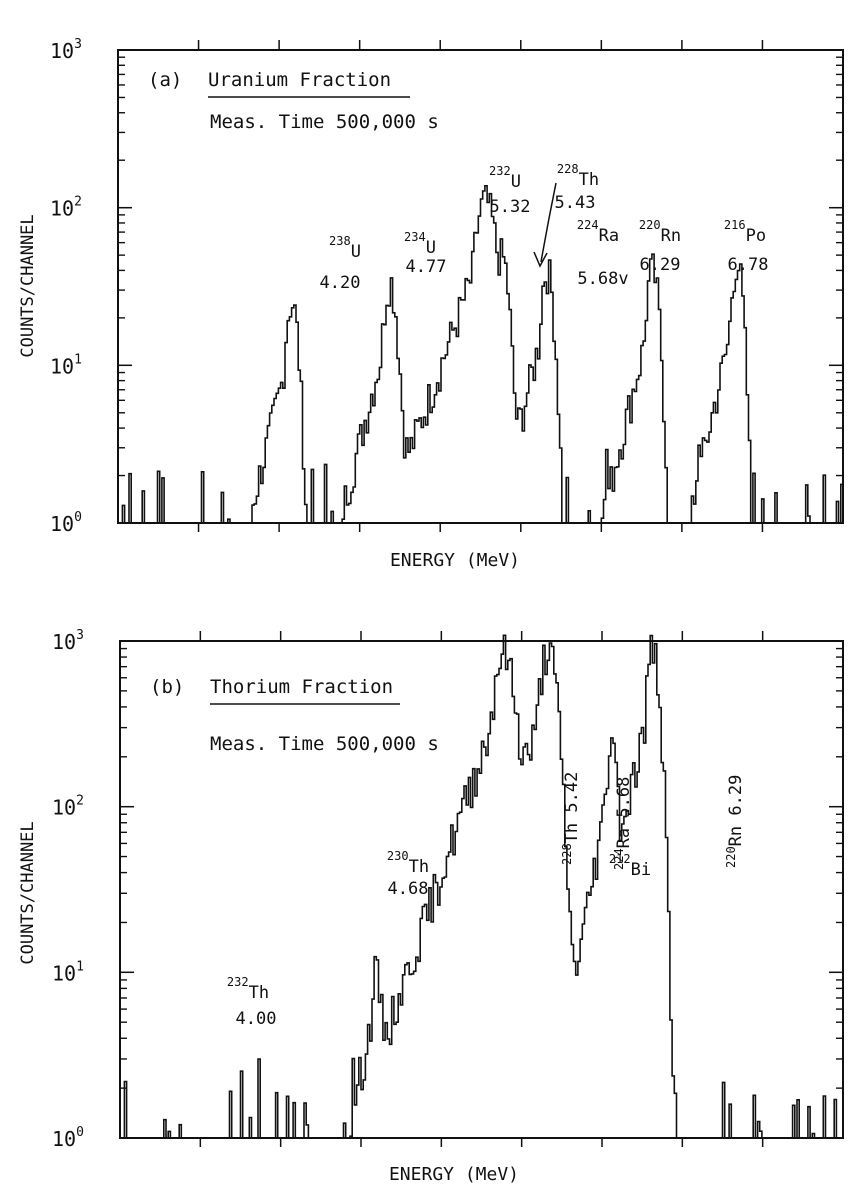 The width and height of the screenshot is (848, 1191). What do you see at coordinates (630, 866) in the screenshot?
I see `peak-label-bi212: 212Bi` at bounding box center [630, 866].